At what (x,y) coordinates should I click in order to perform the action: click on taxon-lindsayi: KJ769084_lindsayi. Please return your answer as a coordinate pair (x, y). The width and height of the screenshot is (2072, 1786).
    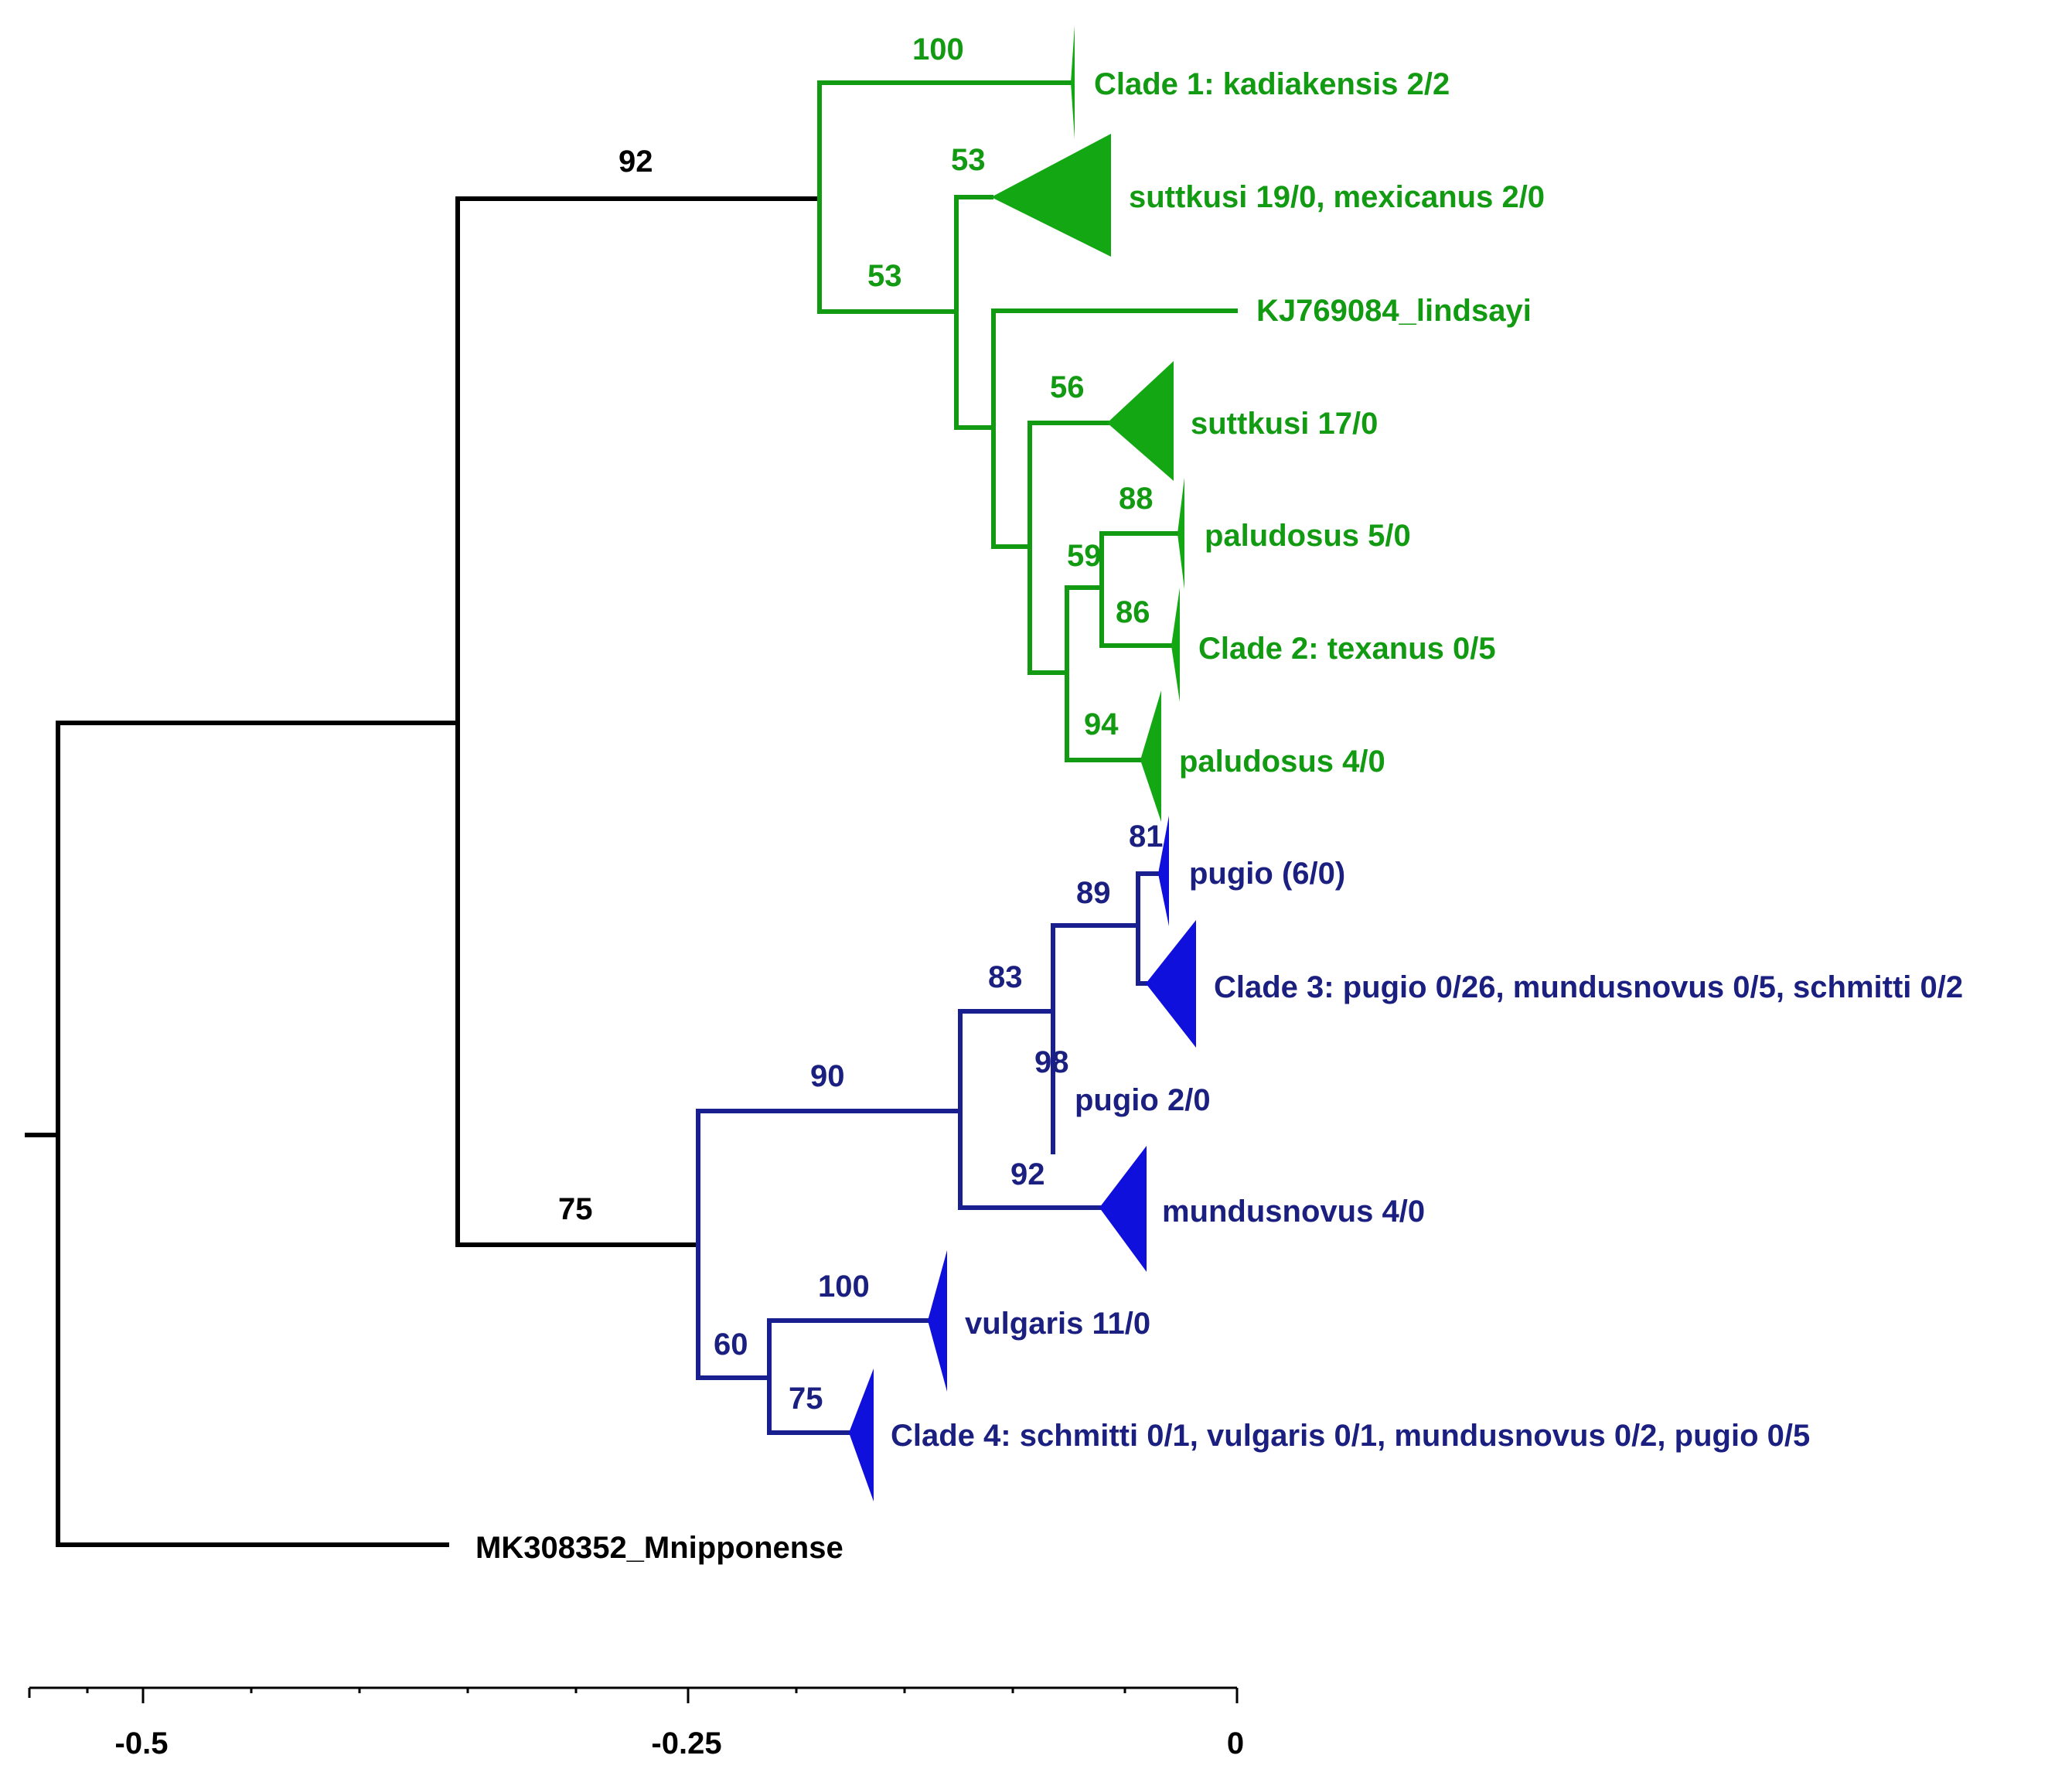
    Looking at the image, I should click on (1394, 311).